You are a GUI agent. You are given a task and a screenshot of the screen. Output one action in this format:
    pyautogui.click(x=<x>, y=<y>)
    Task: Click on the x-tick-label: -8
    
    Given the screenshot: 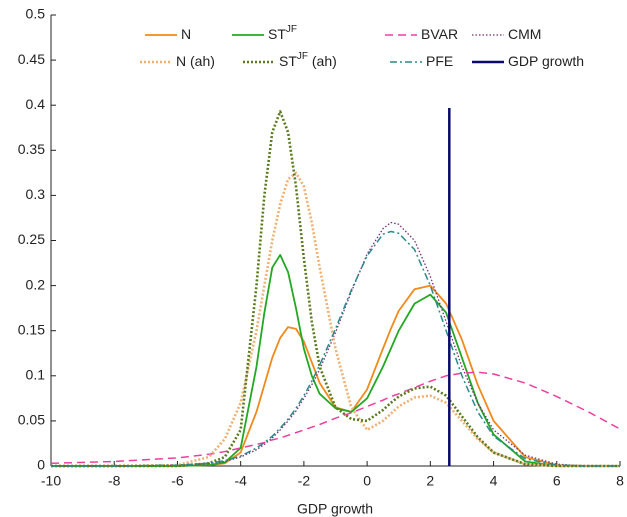 What is the action you would take?
    pyautogui.click(x=114, y=481)
    